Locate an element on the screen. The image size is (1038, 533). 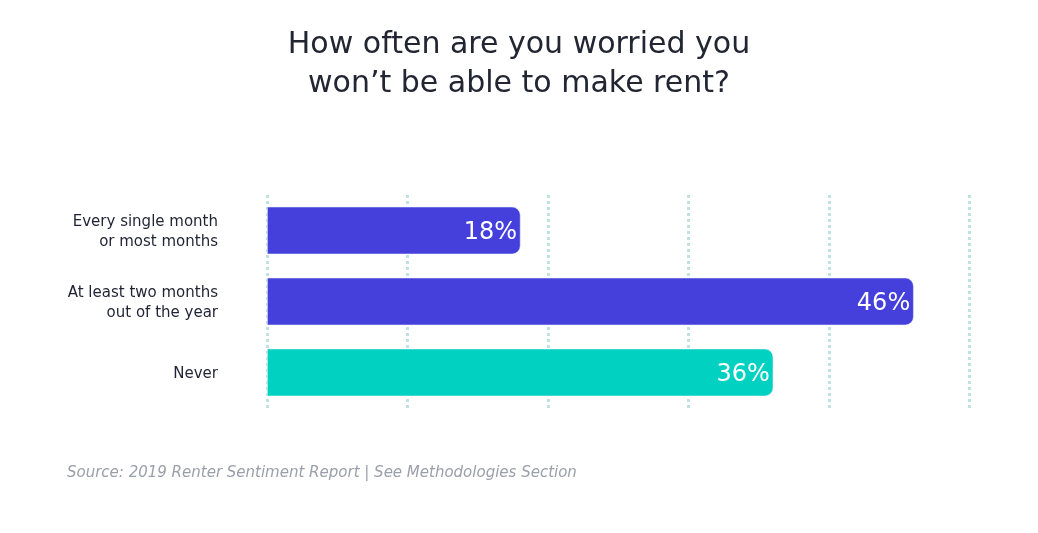
chart-title: How often are you worried you won’t be able to make rent? is located at coordinates (519, 62).